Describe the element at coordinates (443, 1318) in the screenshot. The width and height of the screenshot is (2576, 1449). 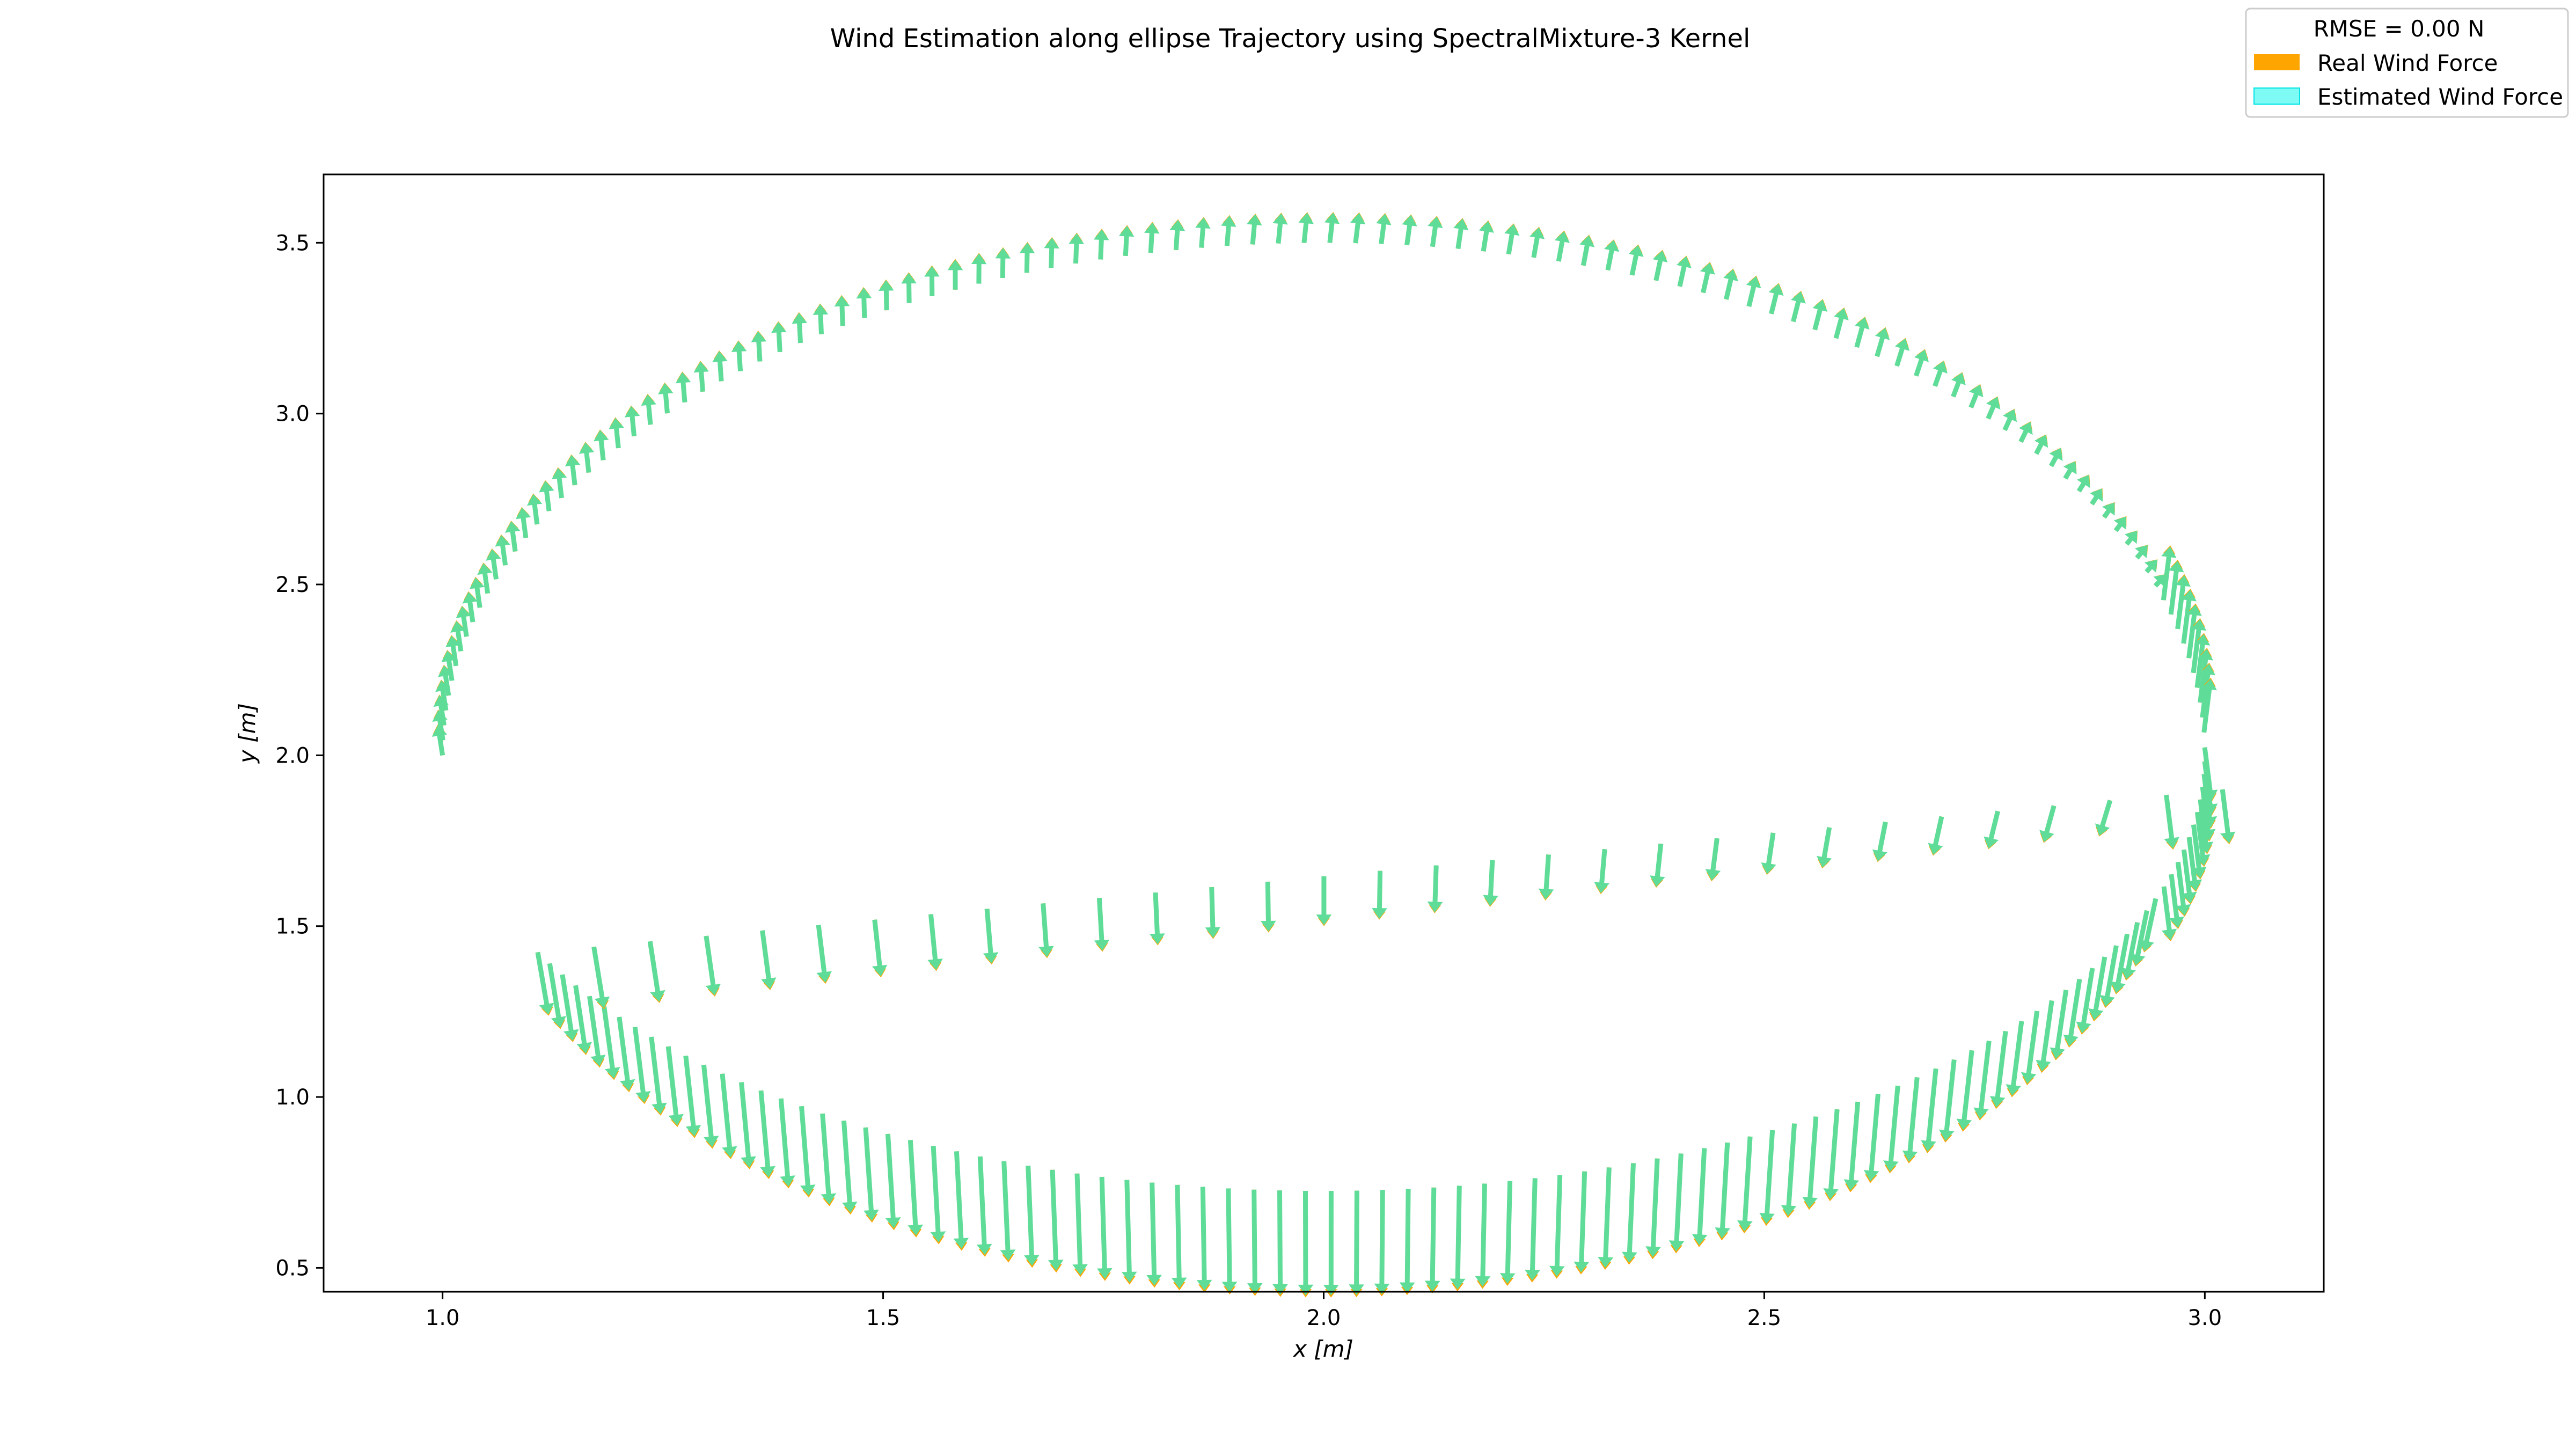
I see `x-tick-label: 1.0` at that location.